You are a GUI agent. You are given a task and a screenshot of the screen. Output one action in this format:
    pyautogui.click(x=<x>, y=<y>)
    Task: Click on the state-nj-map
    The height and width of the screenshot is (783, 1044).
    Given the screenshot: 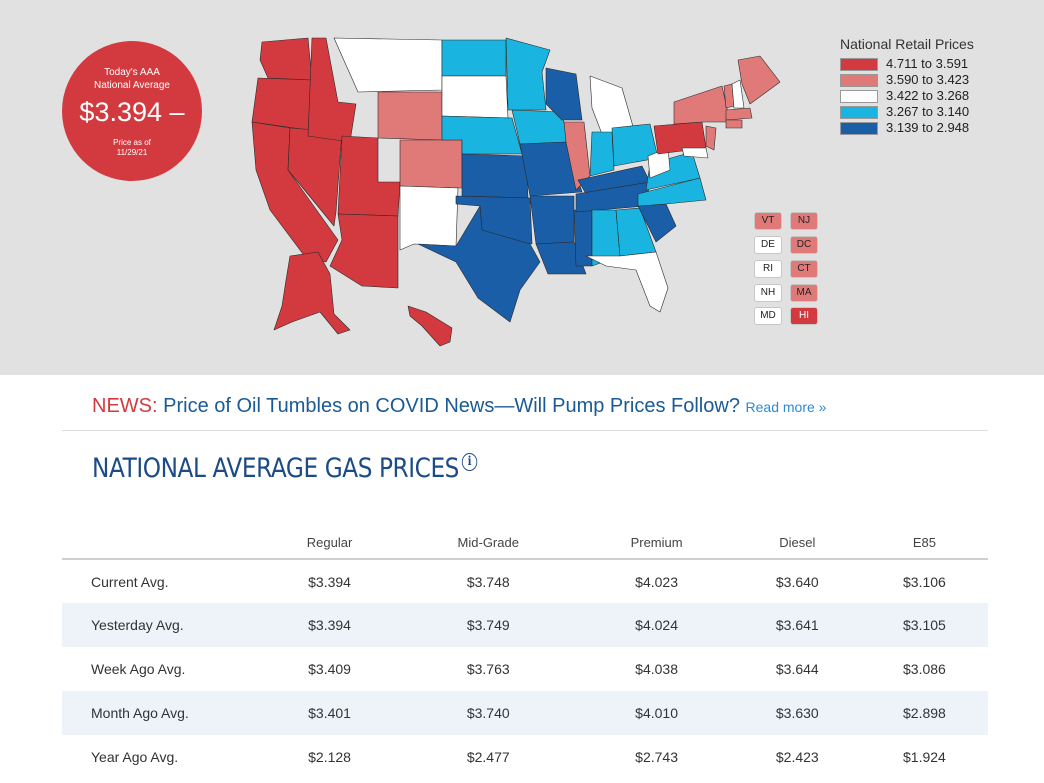 What is the action you would take?
    pyautogui.click(x=711, y=138)
    